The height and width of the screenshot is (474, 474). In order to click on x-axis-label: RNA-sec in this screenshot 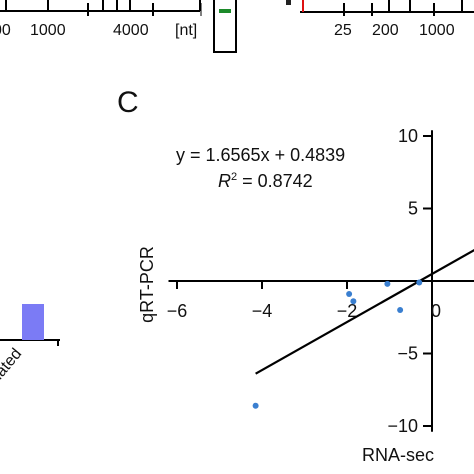, I will do `click(398, 455)`.